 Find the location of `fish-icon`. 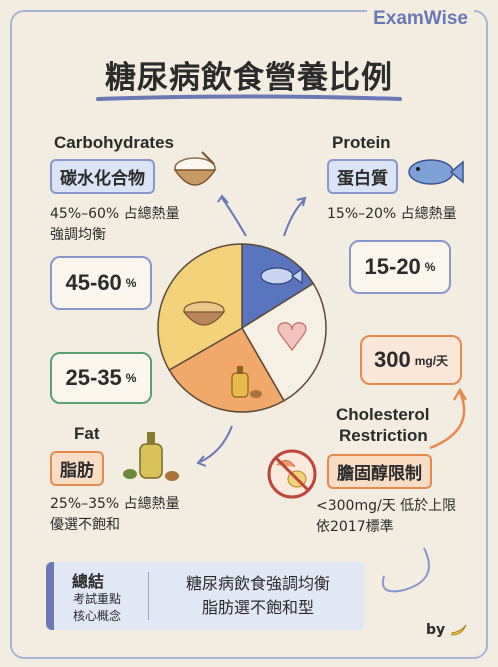

fish-icon is located at coordinates (436, 172).